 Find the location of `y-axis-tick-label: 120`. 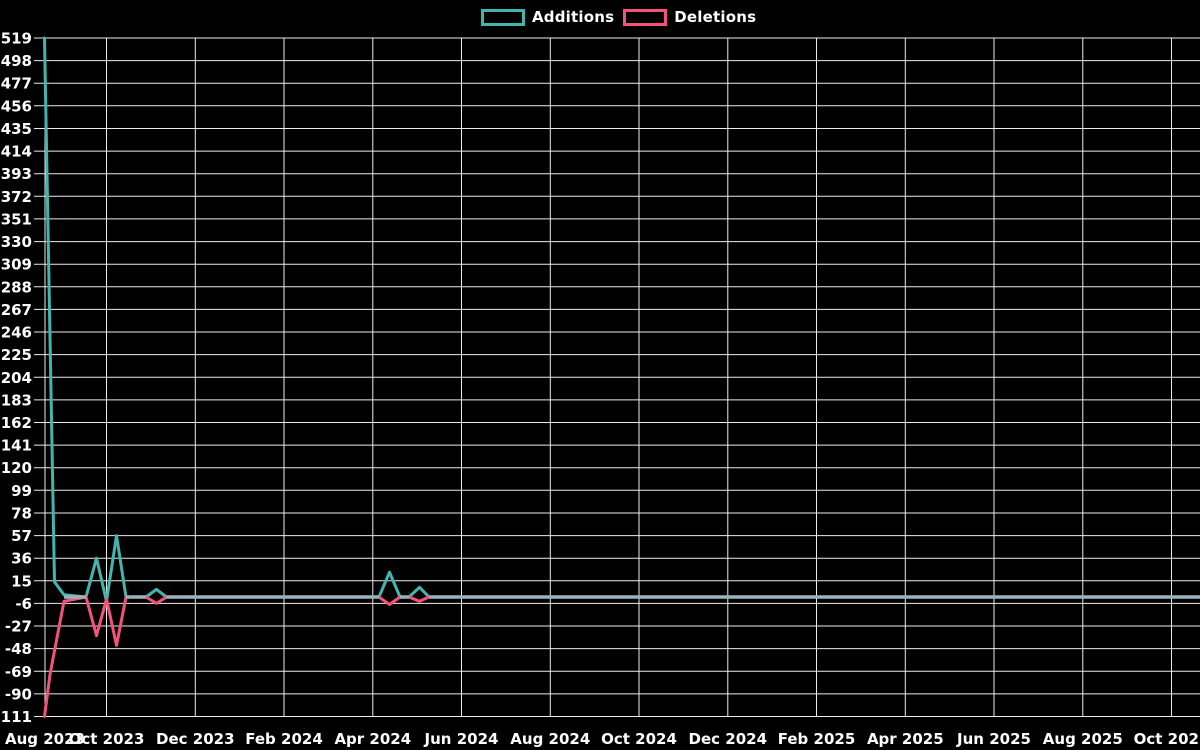

y-axis-tick-label: 120 is located at coordinates (16, 468).